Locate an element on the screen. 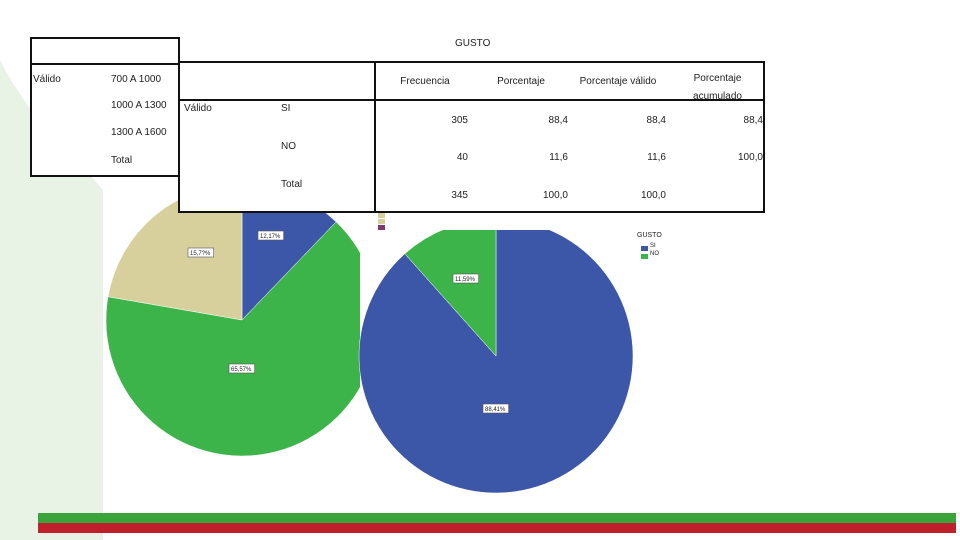 Image resolution: width=960 pixels, height=540 pixels. right-pie-data-label-2: 11,59% is located at coordinates (465, 278).